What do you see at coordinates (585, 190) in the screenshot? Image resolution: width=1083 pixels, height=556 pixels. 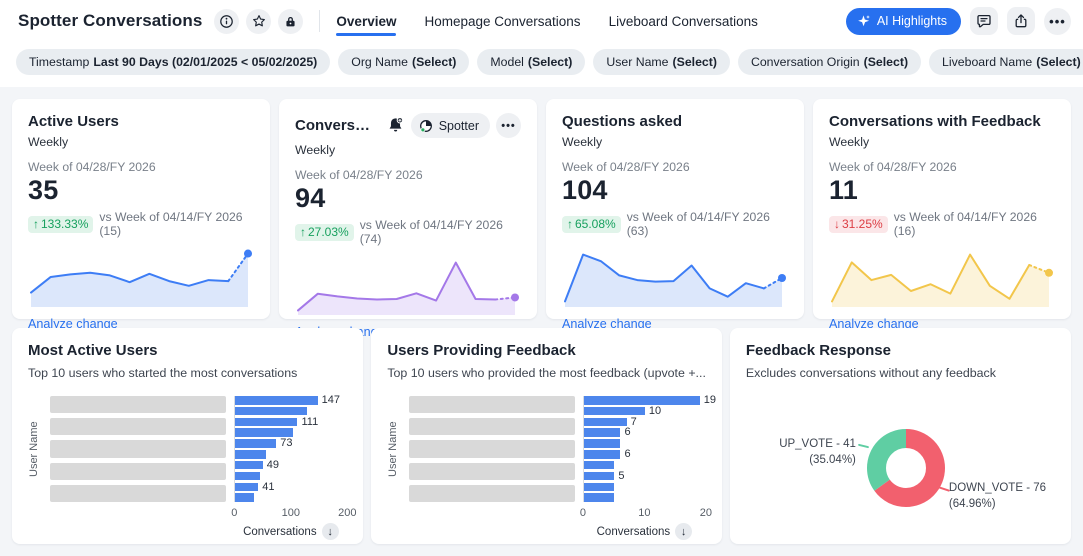 I see `kpi-value: 104` at bounding box center [585, 190].